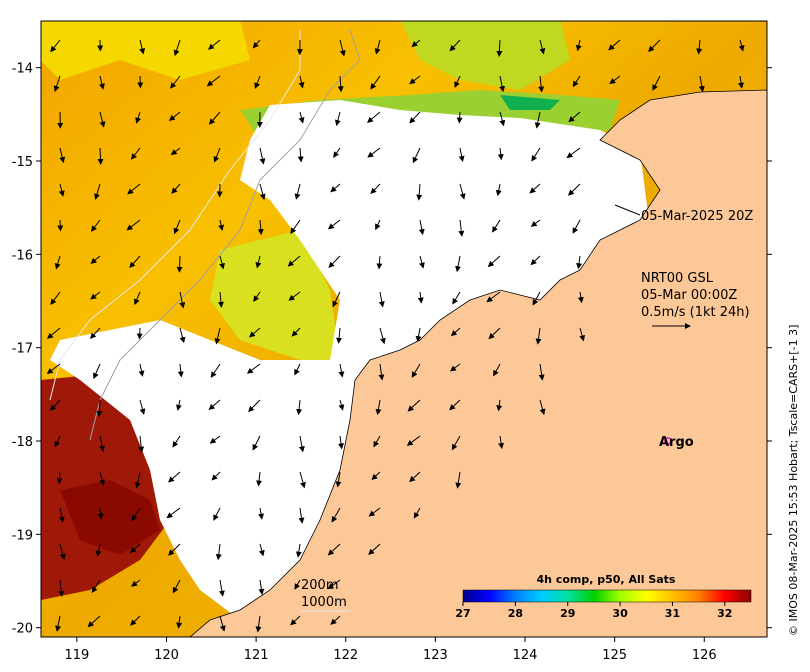  What do you see at coordinates (724, 613) in the screenshot?
I see `colorbar-tick-label: 32` at bounding box center [724, 613].